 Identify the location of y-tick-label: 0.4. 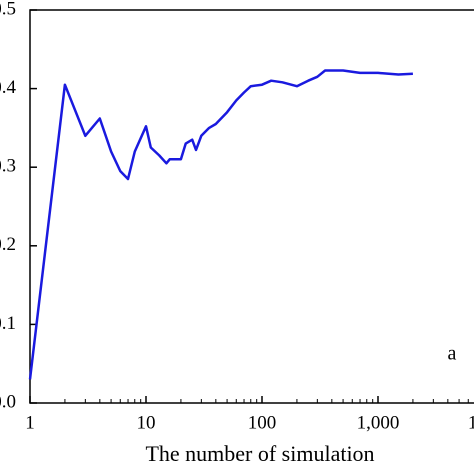
(8, 87).